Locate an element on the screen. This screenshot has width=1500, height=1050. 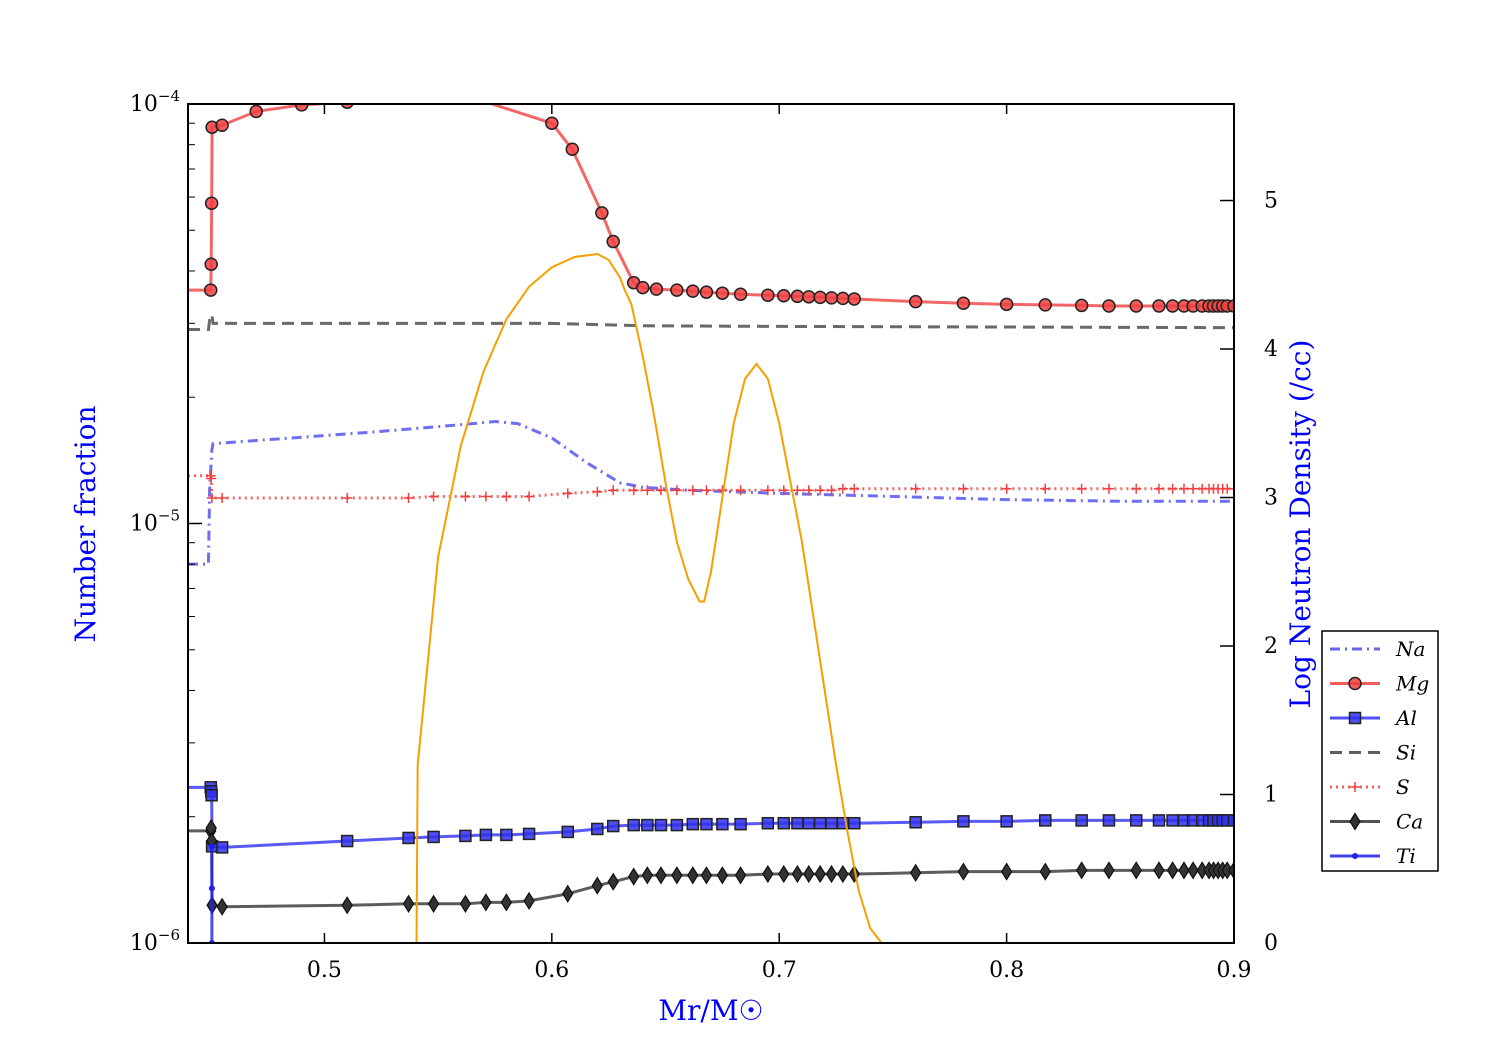
x-tick-label-3: 0.8 is located at coordinates (1006, 970).